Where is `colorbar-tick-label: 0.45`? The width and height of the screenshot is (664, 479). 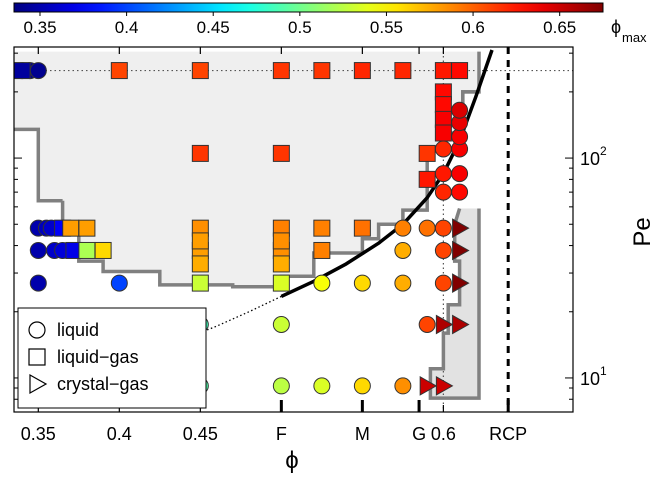
colorbar-tick-label: 0.45 is located at coordinates (213, 27).